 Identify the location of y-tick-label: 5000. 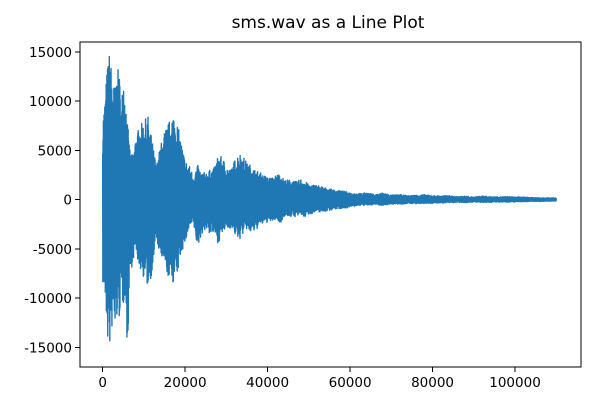
(55, 151).